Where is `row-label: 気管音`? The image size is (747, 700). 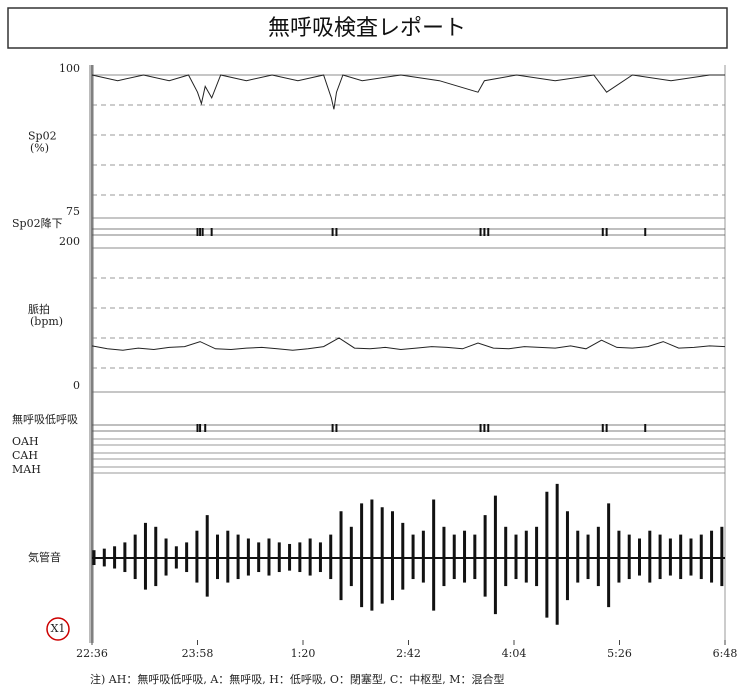 row-label: 気管音 is located at coordinates (44, 557).